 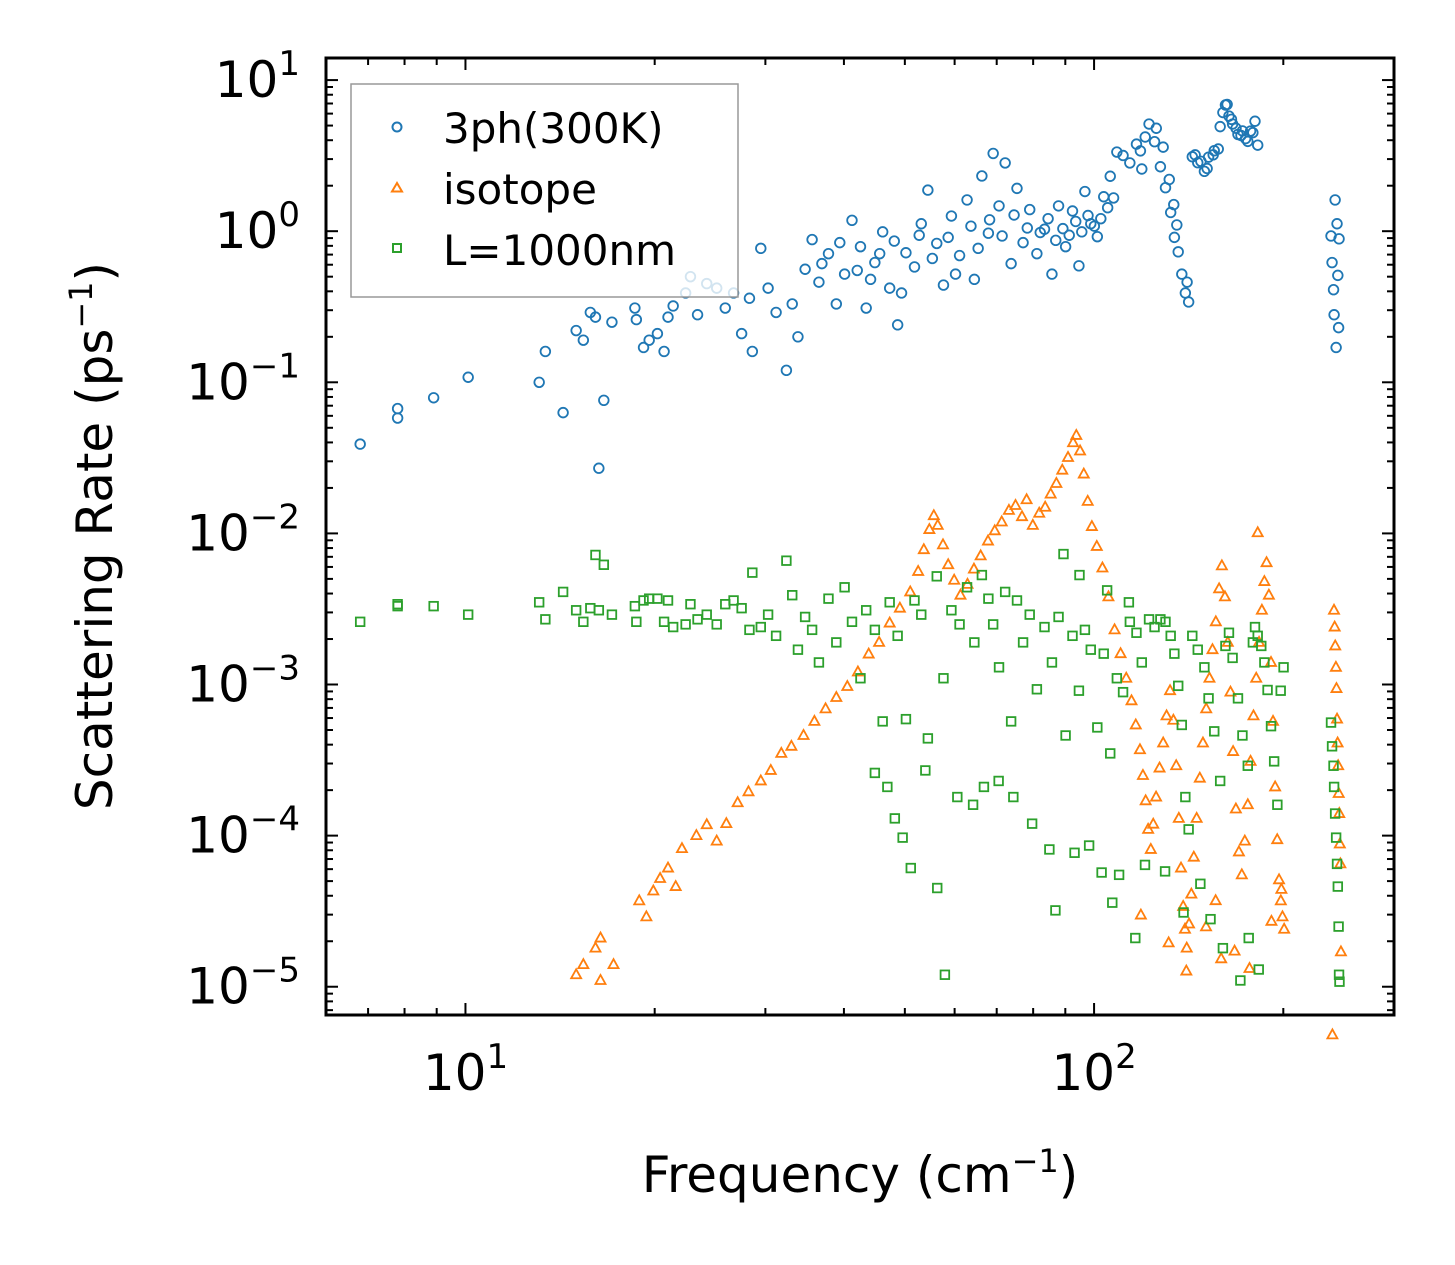 I want to click on y-tick-label-exp: −2, so click(x=275, y=517).